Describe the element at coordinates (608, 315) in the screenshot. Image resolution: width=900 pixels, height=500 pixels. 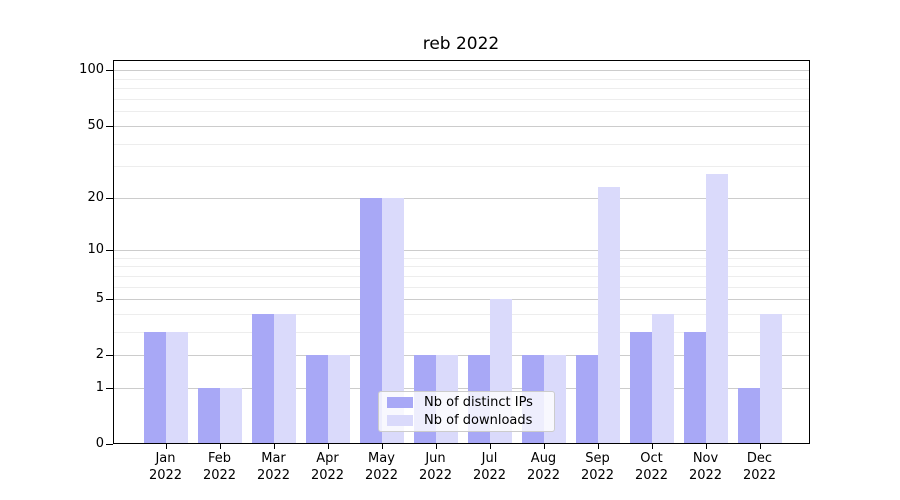
I see `bar-nb-of-downloads-sep` at that location.